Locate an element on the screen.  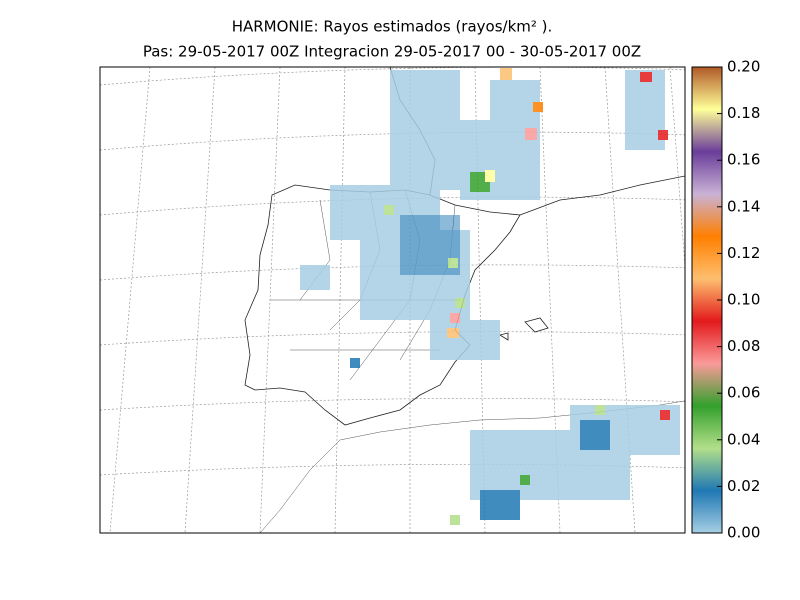
colorbar-tick-label: 0.20 is located at coordinates (743, 67).